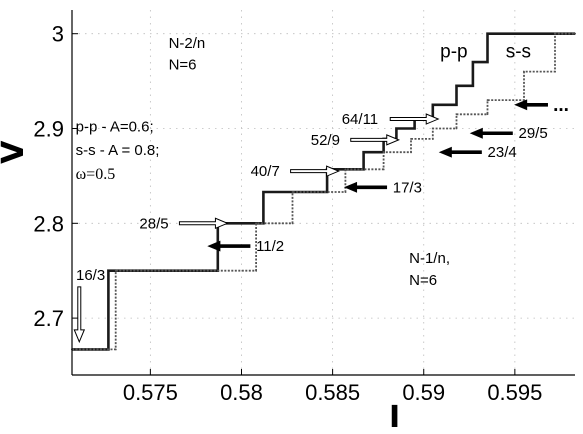  Describe the element at coordinates (115, 126) in the screenshot. I see `annotation-text: p-p - A=0.6;` at that location.